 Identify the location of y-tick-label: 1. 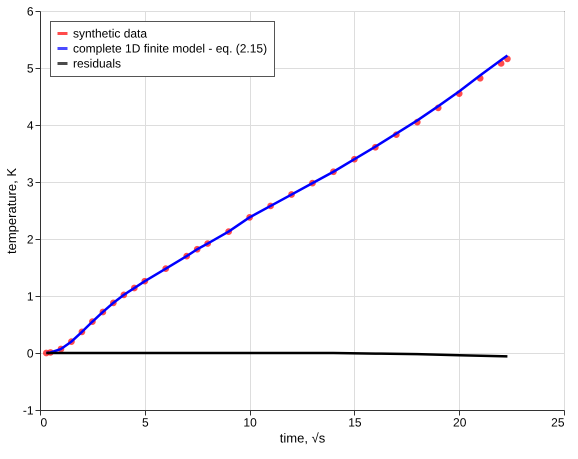
(30, 297).